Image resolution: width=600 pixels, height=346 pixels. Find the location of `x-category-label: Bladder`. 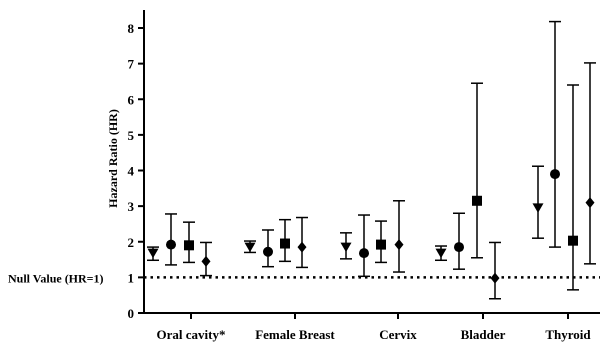

x-category-label: Bladder is located at coordinates (483, 334).